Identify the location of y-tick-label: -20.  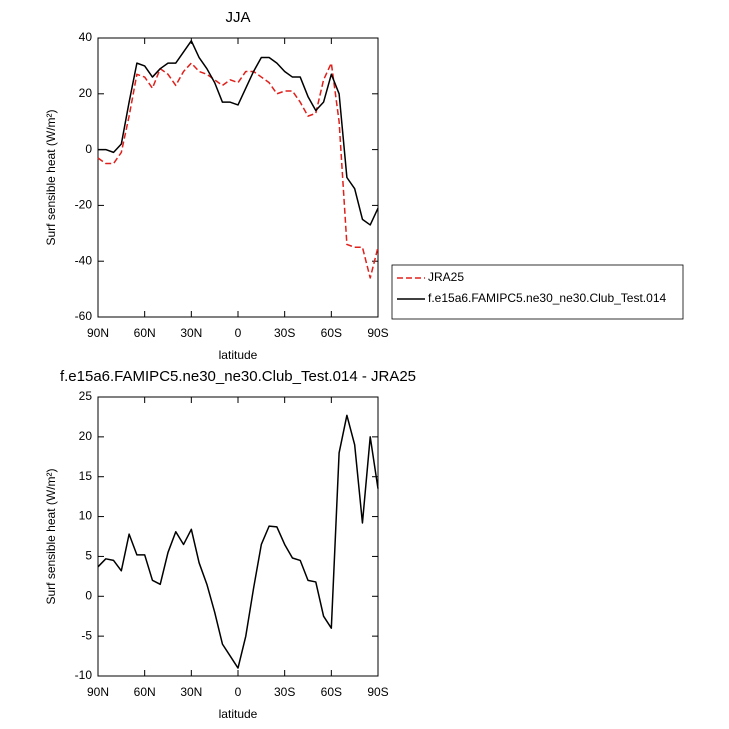
(84, 205).